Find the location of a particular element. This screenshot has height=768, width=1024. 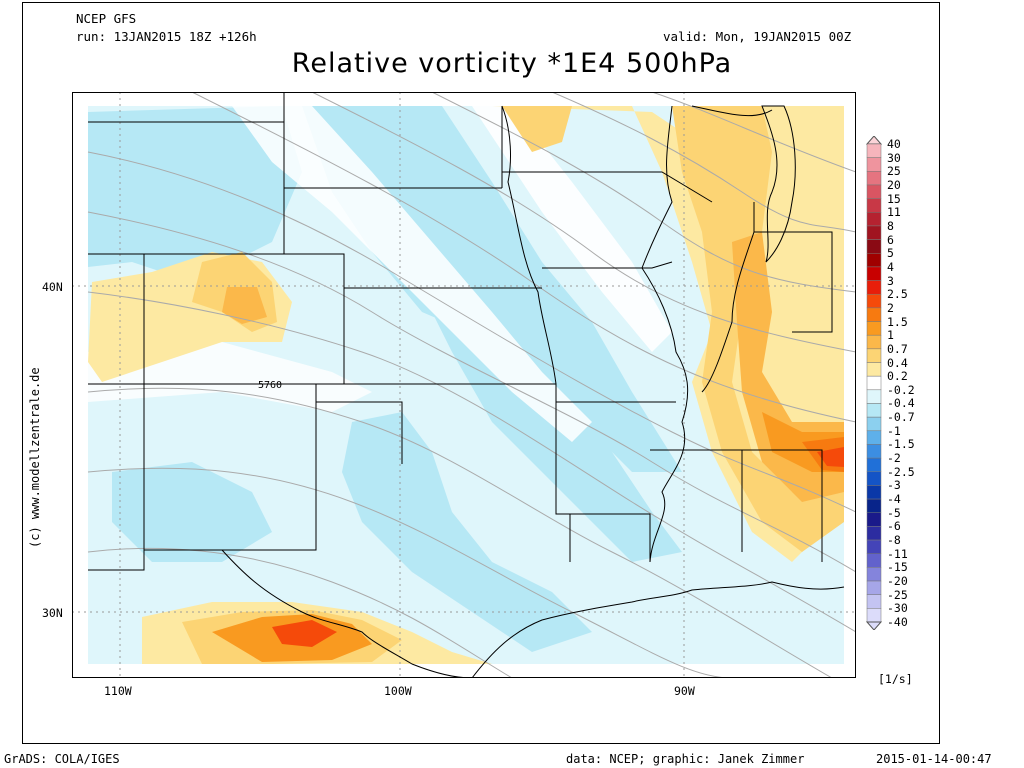

colorbar-tick-label: 6 is located at coordinates (890, 239).